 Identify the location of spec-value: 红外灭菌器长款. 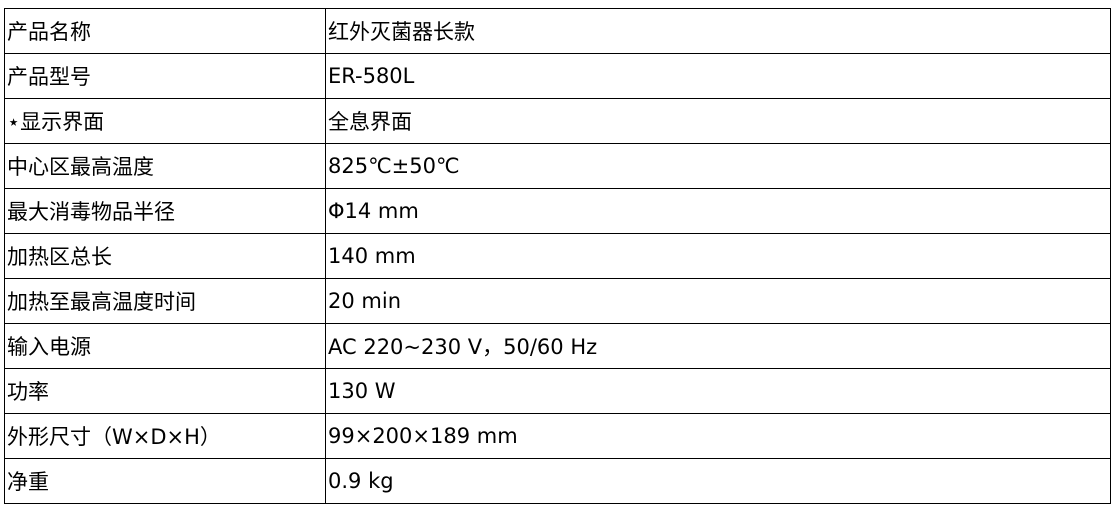
(718, 31).